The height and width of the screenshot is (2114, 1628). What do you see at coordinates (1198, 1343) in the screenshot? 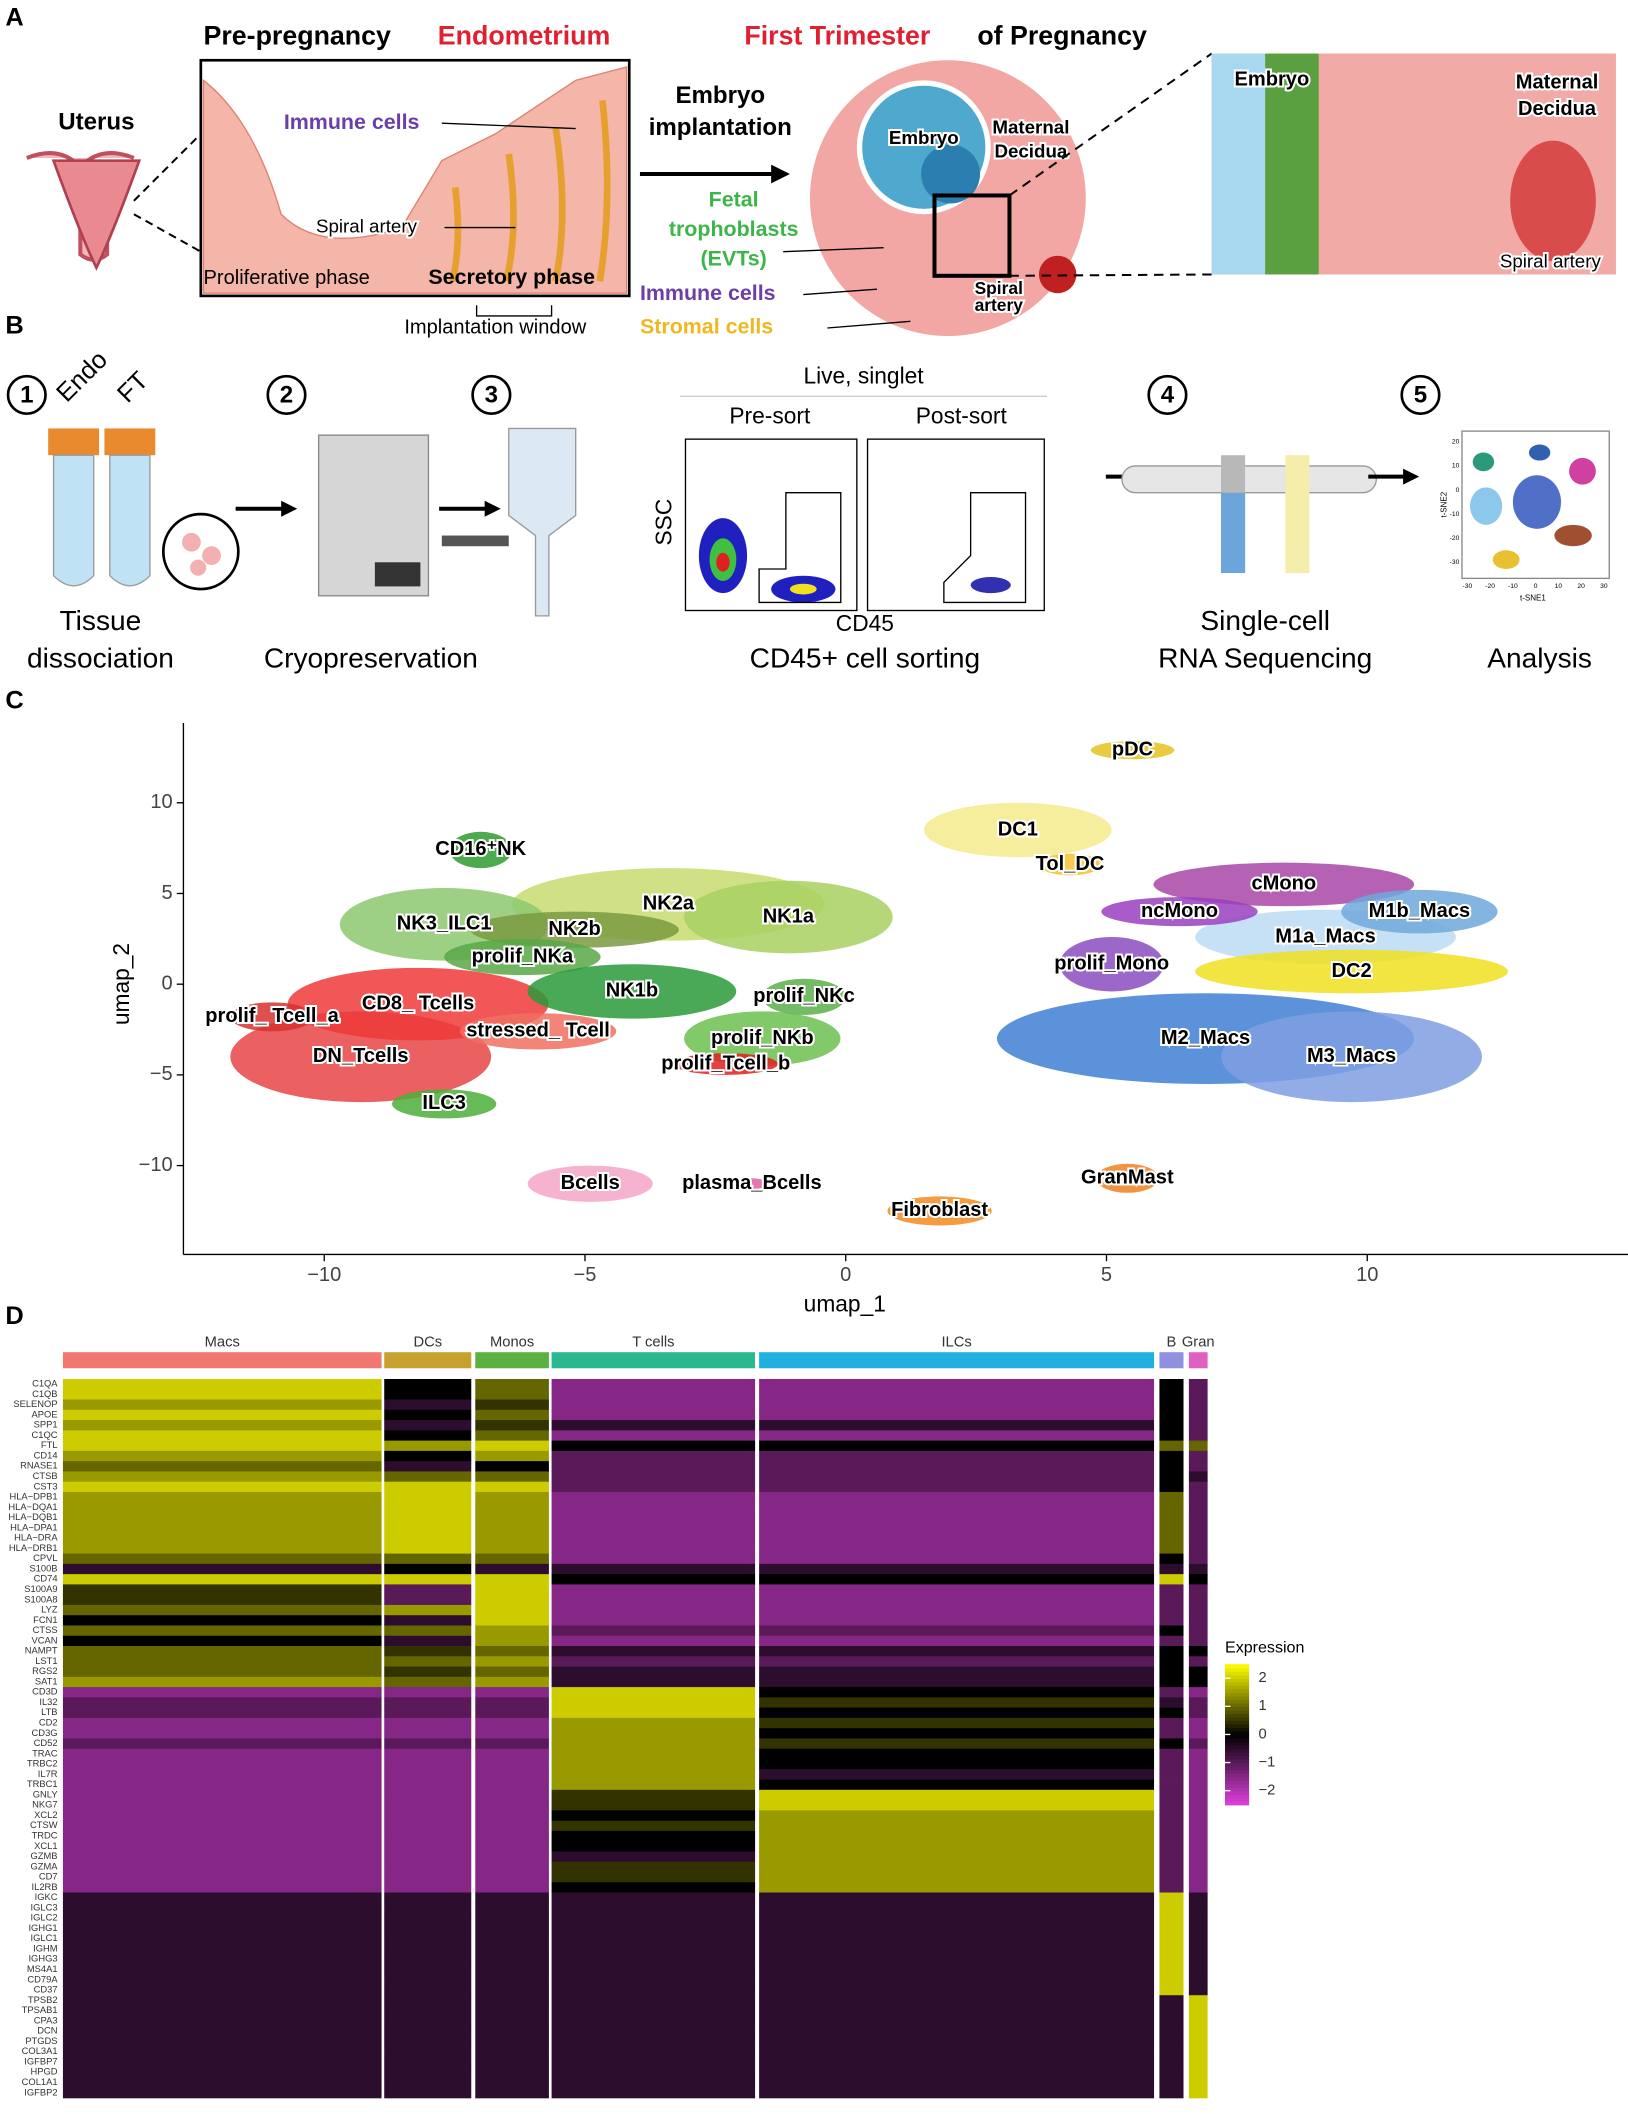
I see `group-label: Gran` at bounding box center [1198, 1343].